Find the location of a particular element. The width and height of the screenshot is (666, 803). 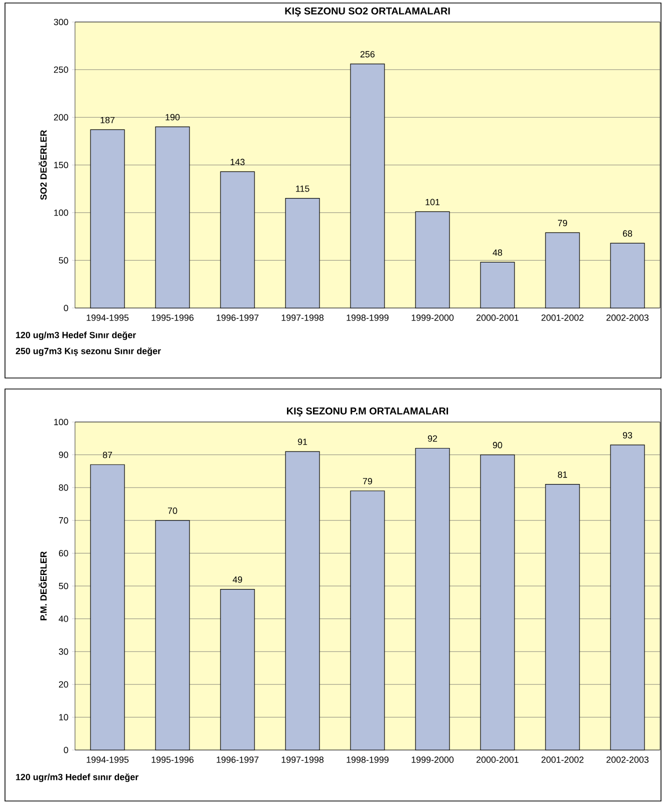

y-tick-label: 40 is located at coordinates (63, 619).